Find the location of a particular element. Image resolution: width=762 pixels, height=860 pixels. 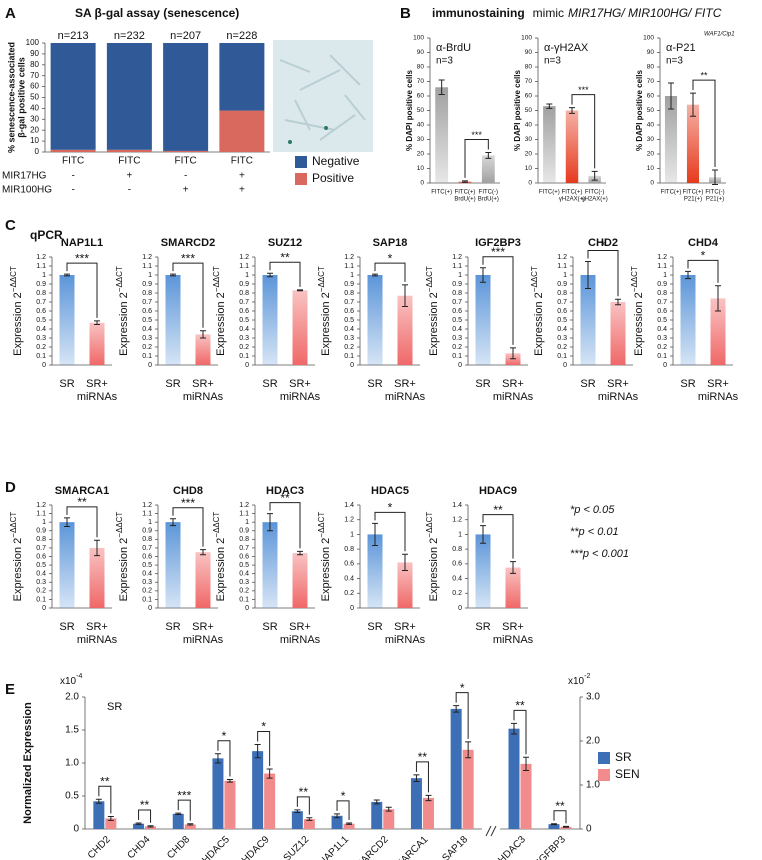

legend-label: SEN is located at coordinates (627, 774).